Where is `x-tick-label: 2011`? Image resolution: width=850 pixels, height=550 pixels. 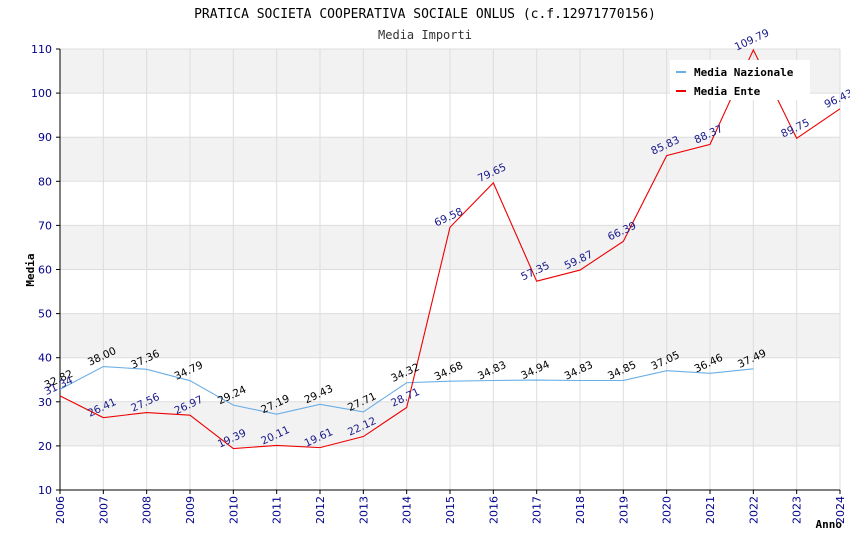 x-tick-label: 2011 is located at coordinates (277, 510).